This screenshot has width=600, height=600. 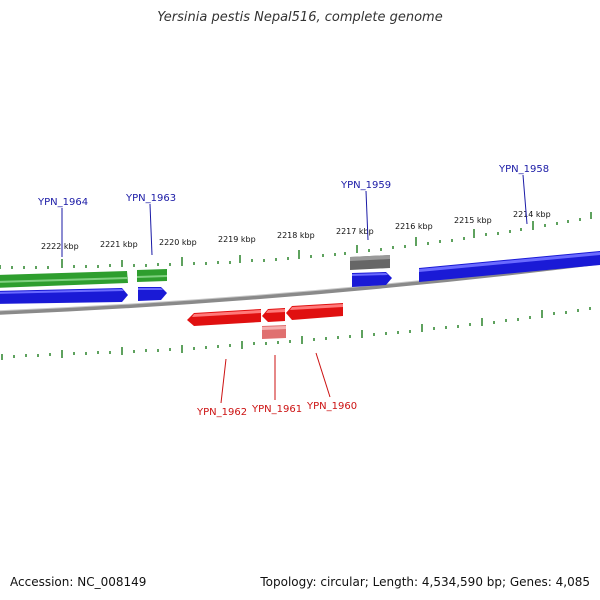 What do you see at coordinates (62, 202) in the screenshot?
I see `gene-label-ypn-1964: YPN_1964` at bounding box center [62, 202].